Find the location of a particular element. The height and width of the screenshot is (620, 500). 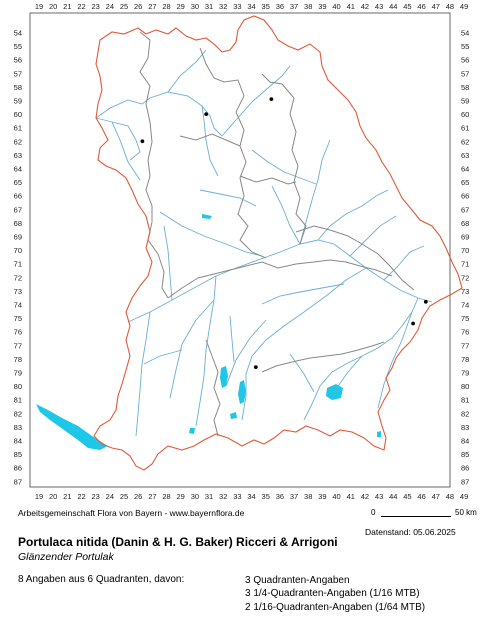

x-label-bottom: 20 is located at coordinates (53, 496).